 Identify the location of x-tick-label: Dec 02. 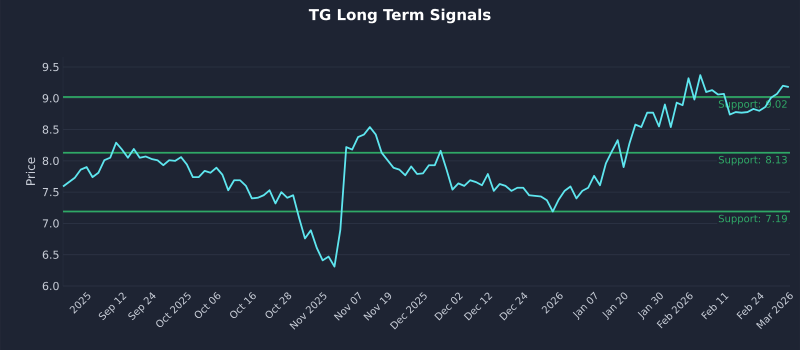
(448, 306).